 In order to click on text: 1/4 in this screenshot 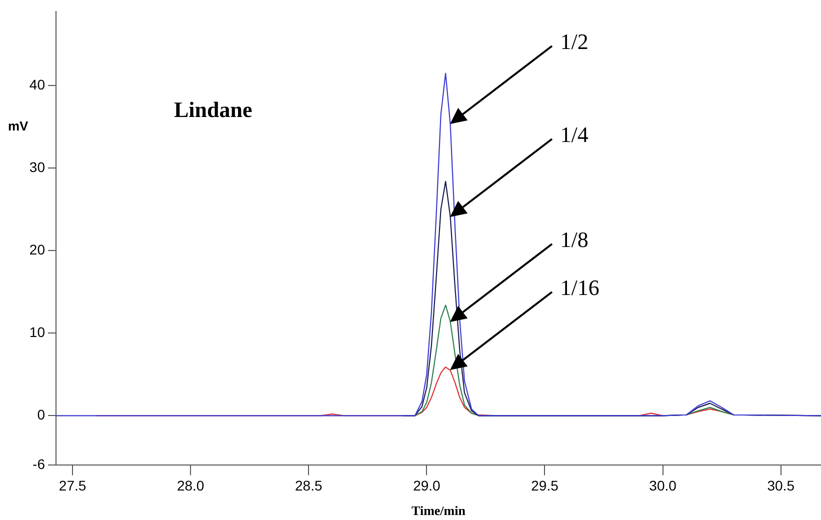, I will do `click(574, 135)`.